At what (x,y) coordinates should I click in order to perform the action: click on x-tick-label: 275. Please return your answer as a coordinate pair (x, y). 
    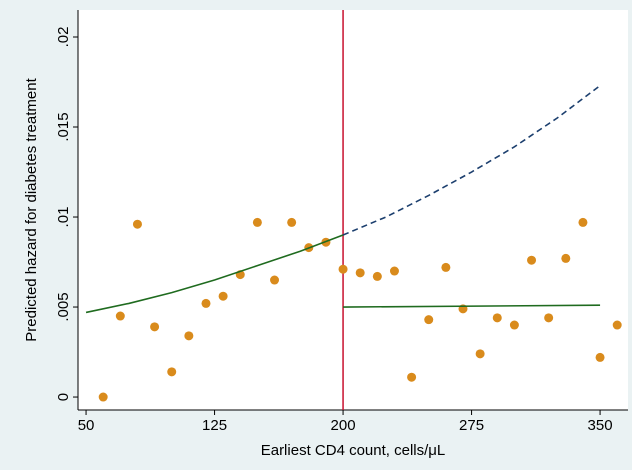
    Looking at the image, I should click on (471, 425).